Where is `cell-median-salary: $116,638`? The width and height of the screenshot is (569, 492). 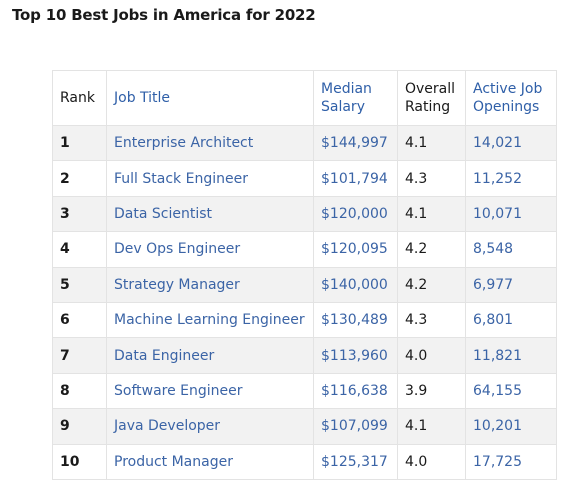 cell-median-salary: $116,638 is located at coordinates (355, 391).